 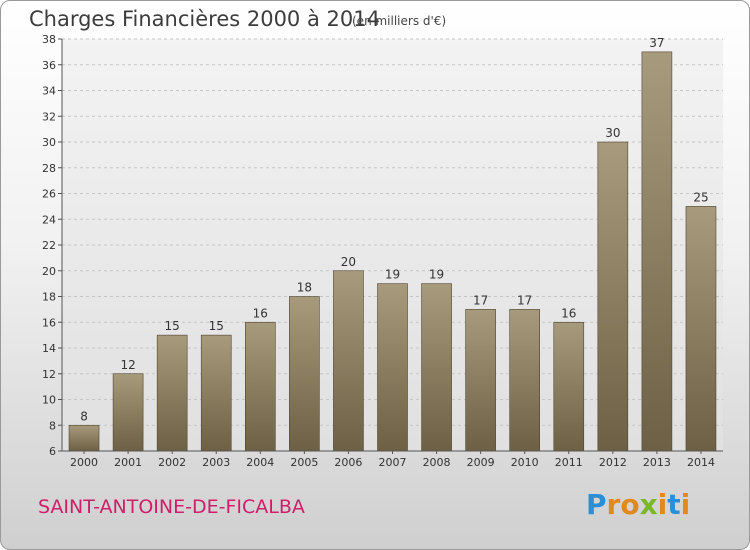 I want to click on x-tick-label: 2005, so click(x=304, y=462).